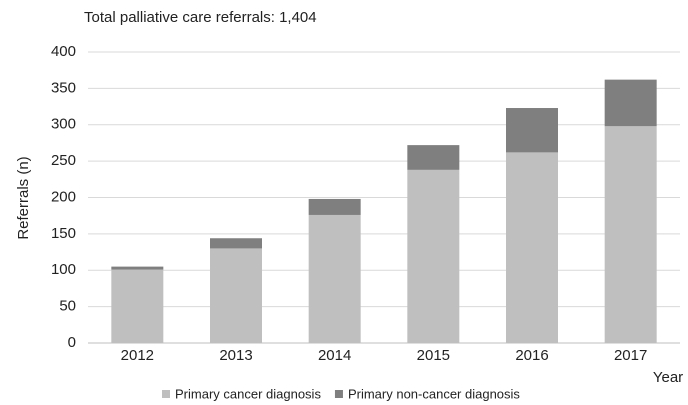 The width and height of the screenshot is (688, 405). What do you see at coordinates (433, 355) in the screenshot?
I see `x-tick-label: 2015` at bounding box center [433, 355].